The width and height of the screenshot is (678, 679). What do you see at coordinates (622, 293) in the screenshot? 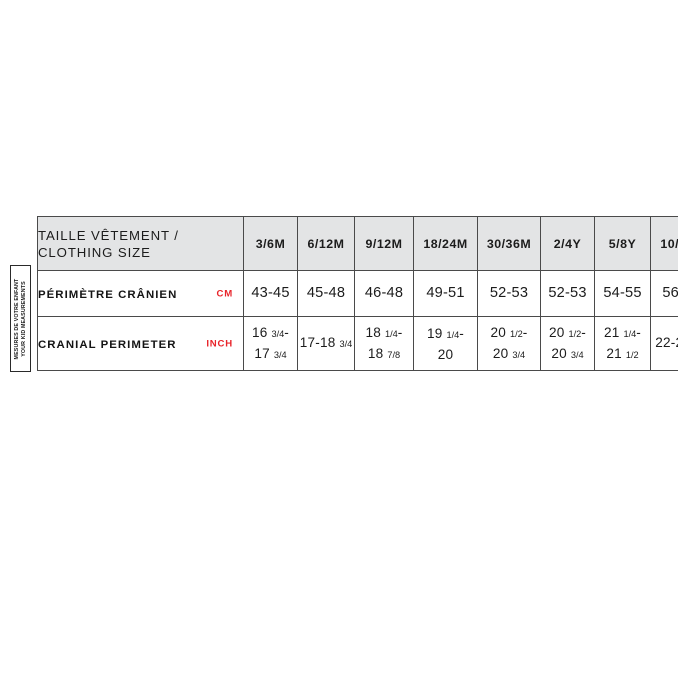
I see `cell-cm-5-8y: 54-55` at bounding box center [622, 293].